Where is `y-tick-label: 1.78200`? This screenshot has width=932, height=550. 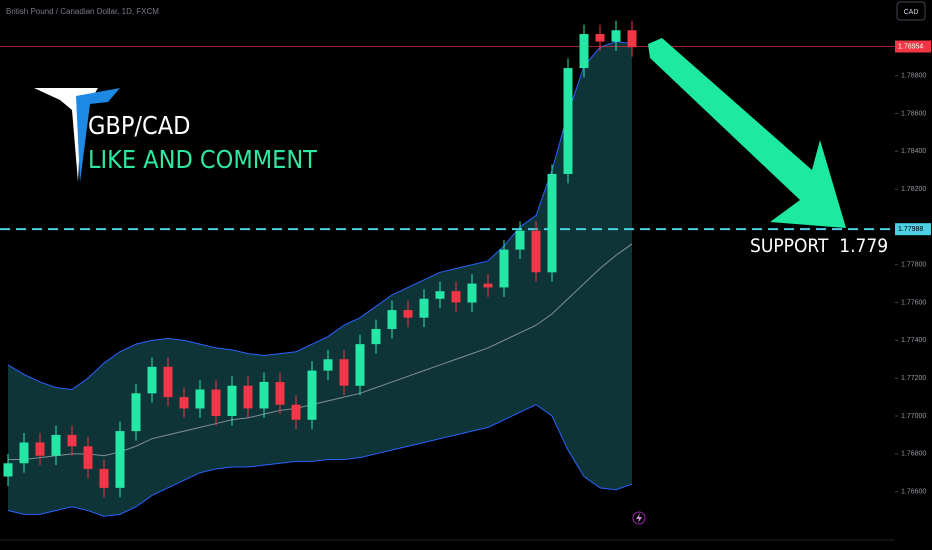
y-tick-label: 1.78200 is located at coordinates (913, 189).